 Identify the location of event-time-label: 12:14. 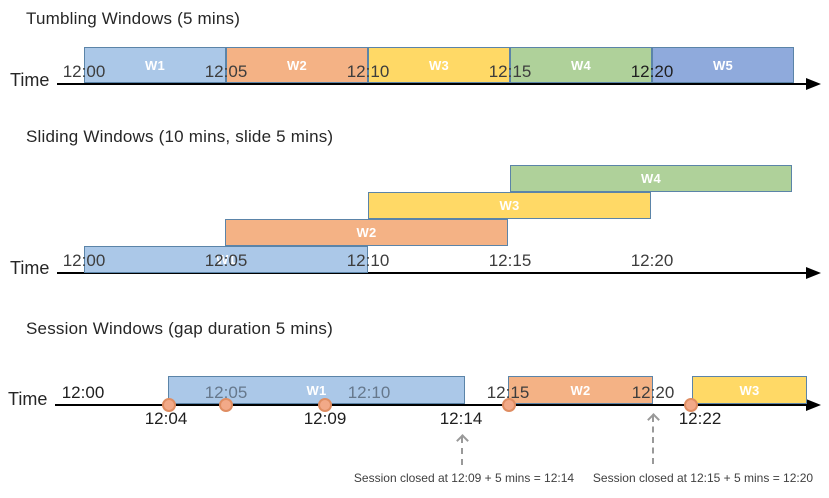
(461, 418).